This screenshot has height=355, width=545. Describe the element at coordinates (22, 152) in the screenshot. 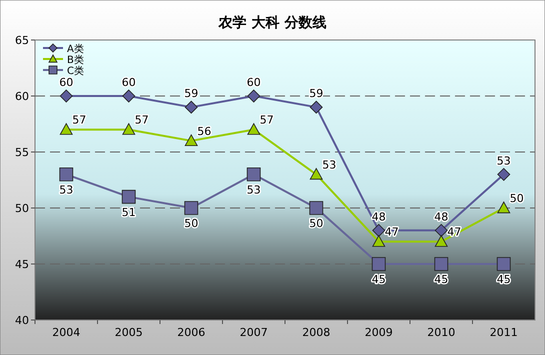

I see `y-tick-label: 55` at that location.